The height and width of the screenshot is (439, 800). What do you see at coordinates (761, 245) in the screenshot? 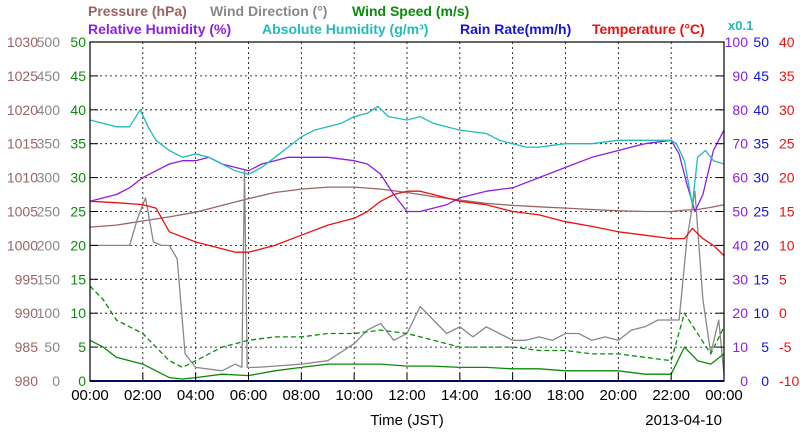
I see `y-tick-label-rain-rate: 20` at bounding box center [761, 245].